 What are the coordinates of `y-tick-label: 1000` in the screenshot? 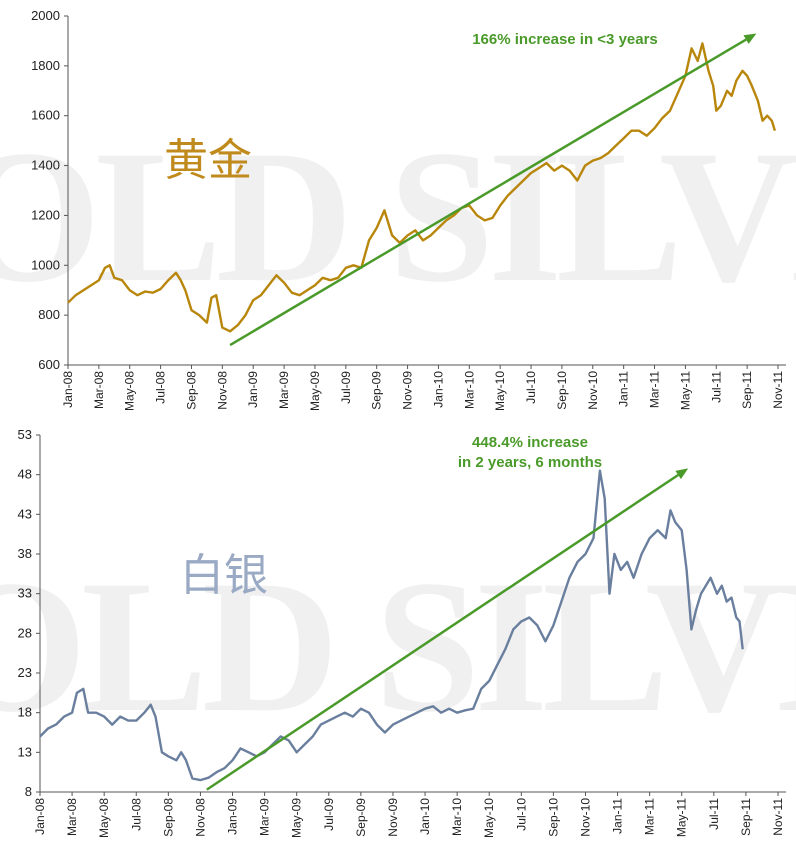 It's located at (45, 264).